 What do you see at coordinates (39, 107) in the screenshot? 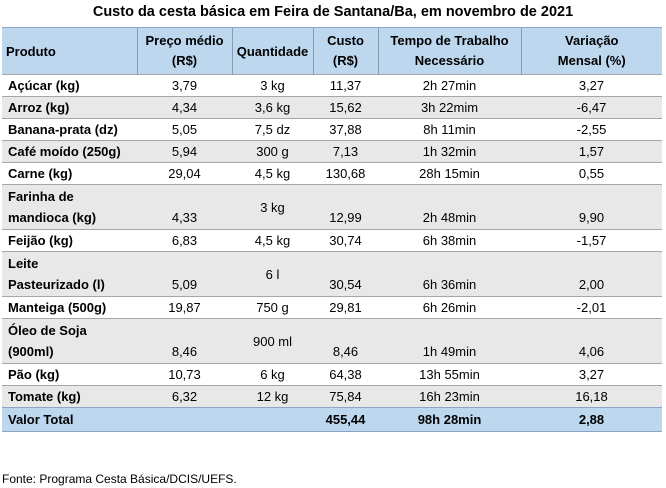
I see `produto-line: Arroz (kg)` at bounding box center [39, 107].